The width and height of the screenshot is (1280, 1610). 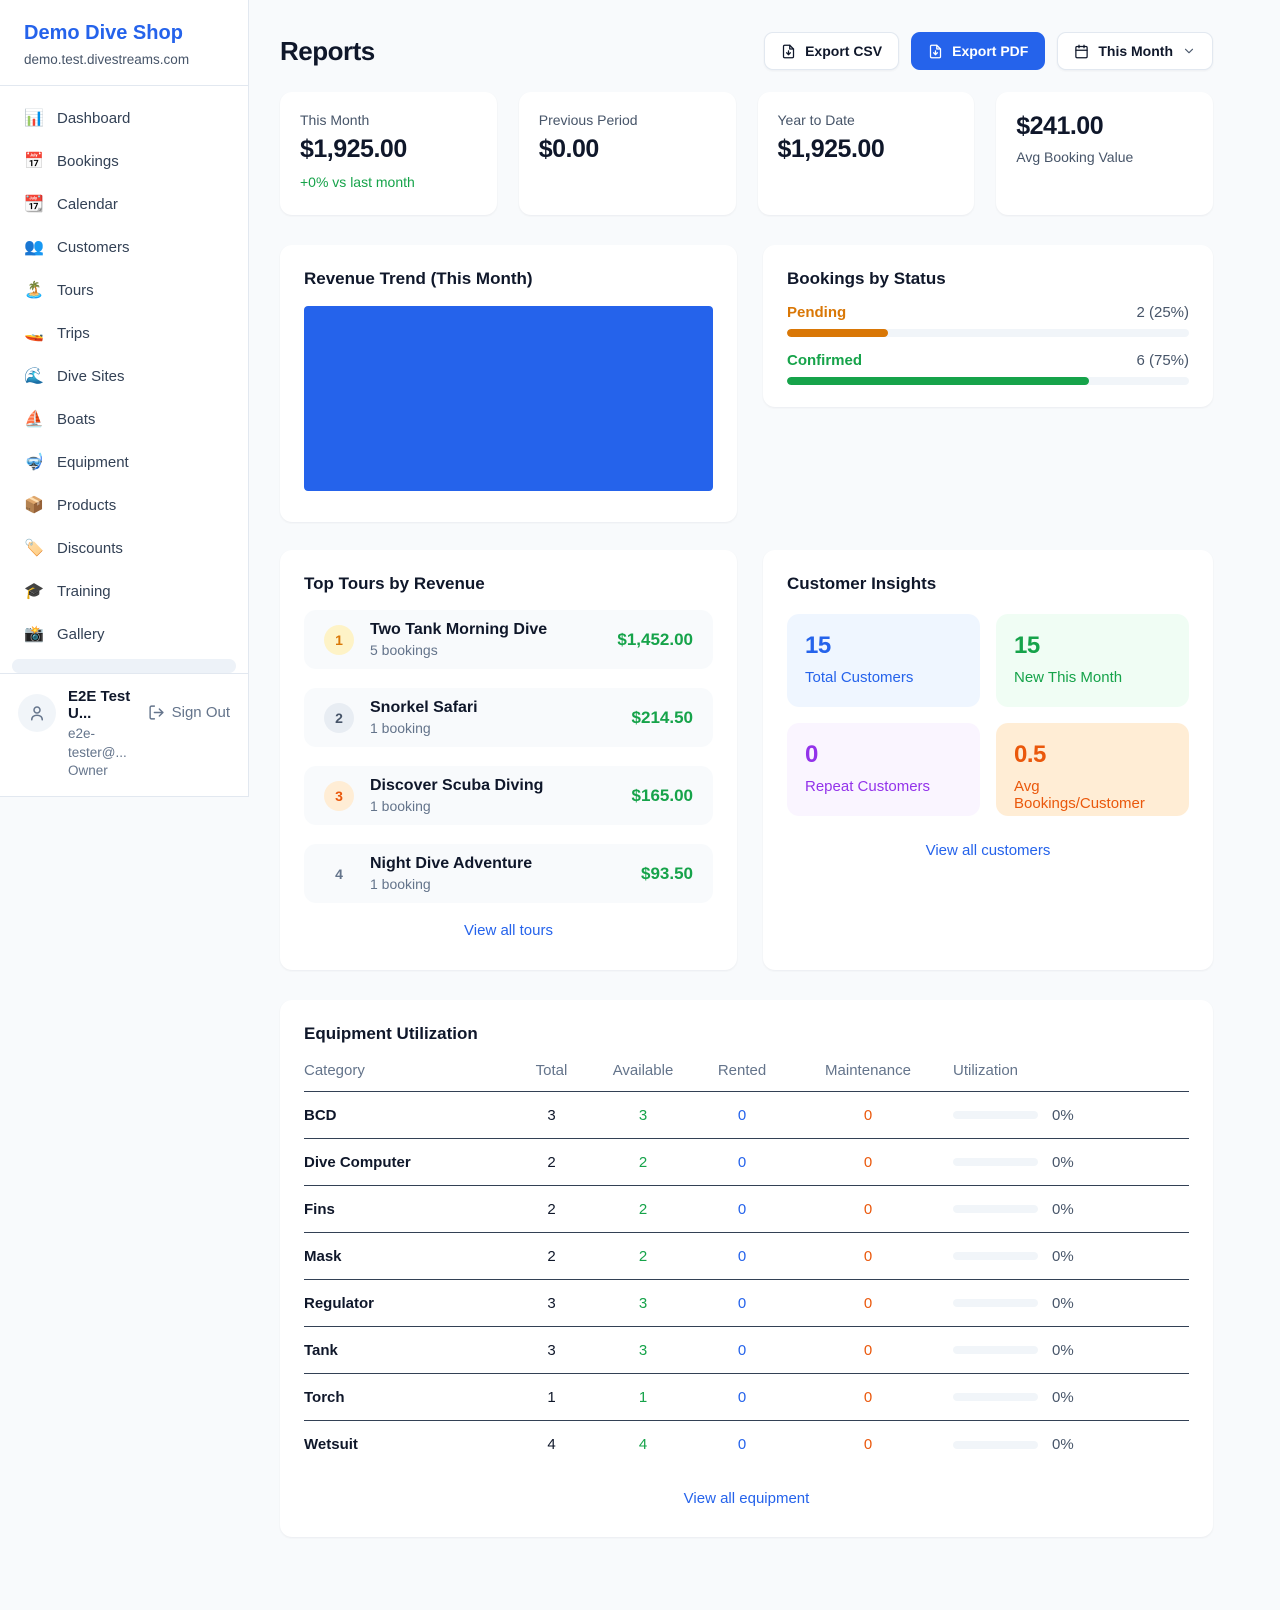 What do you see at coordinates (87, 505) in the screenshot?
I see `nav-item-label: Products` at bounding box center [87, 505].